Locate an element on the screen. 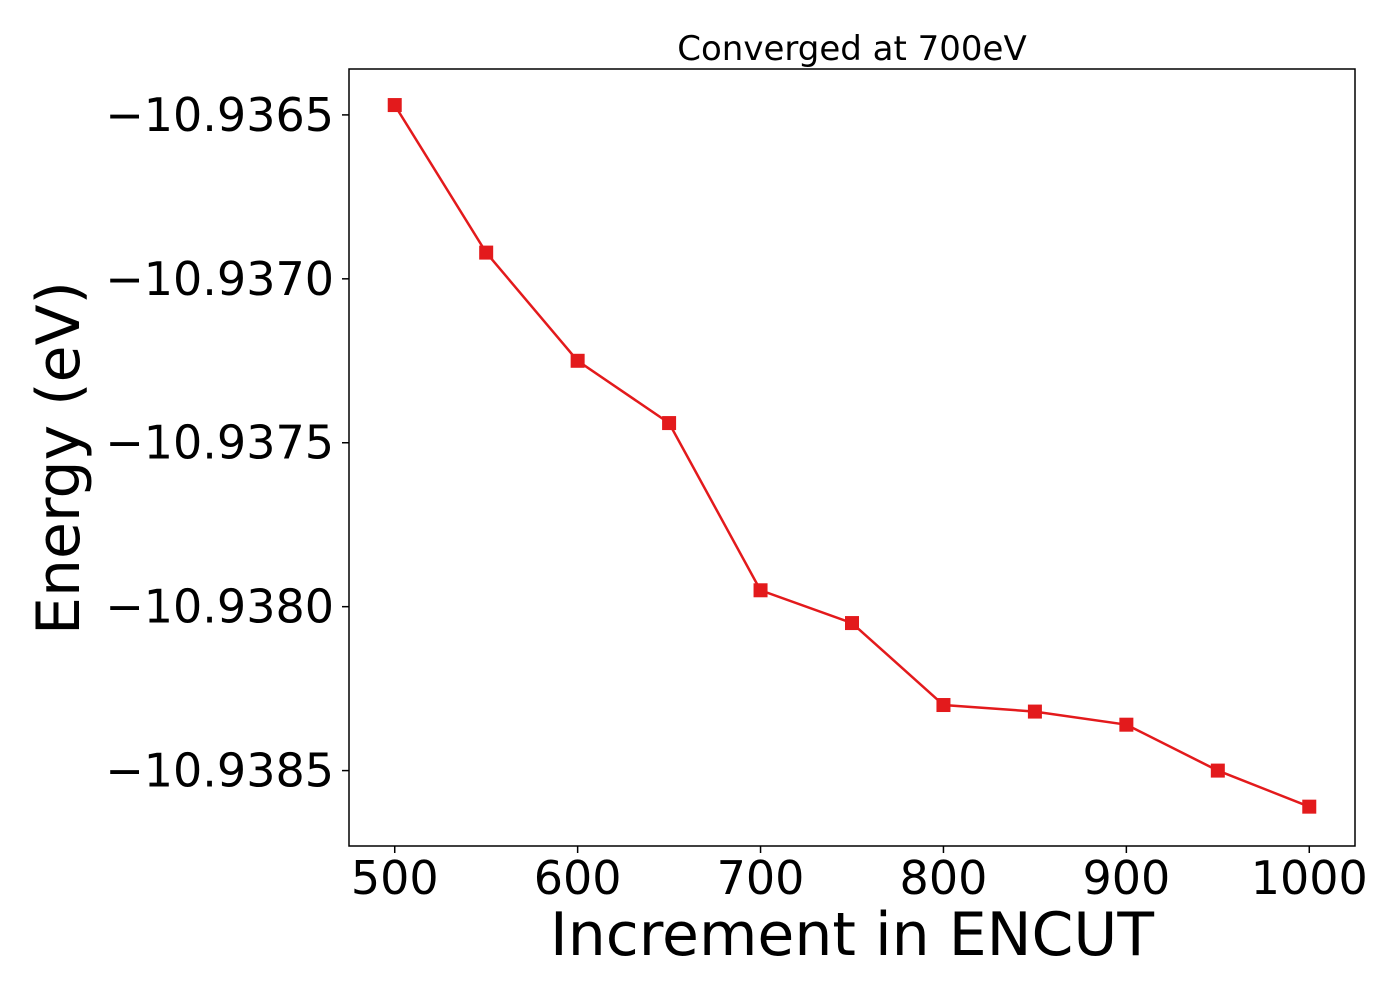  y-axis: −10.9365 −10.9370 −10.9375 −10.9380 −10.9385 is located at coordinates (227, 443).